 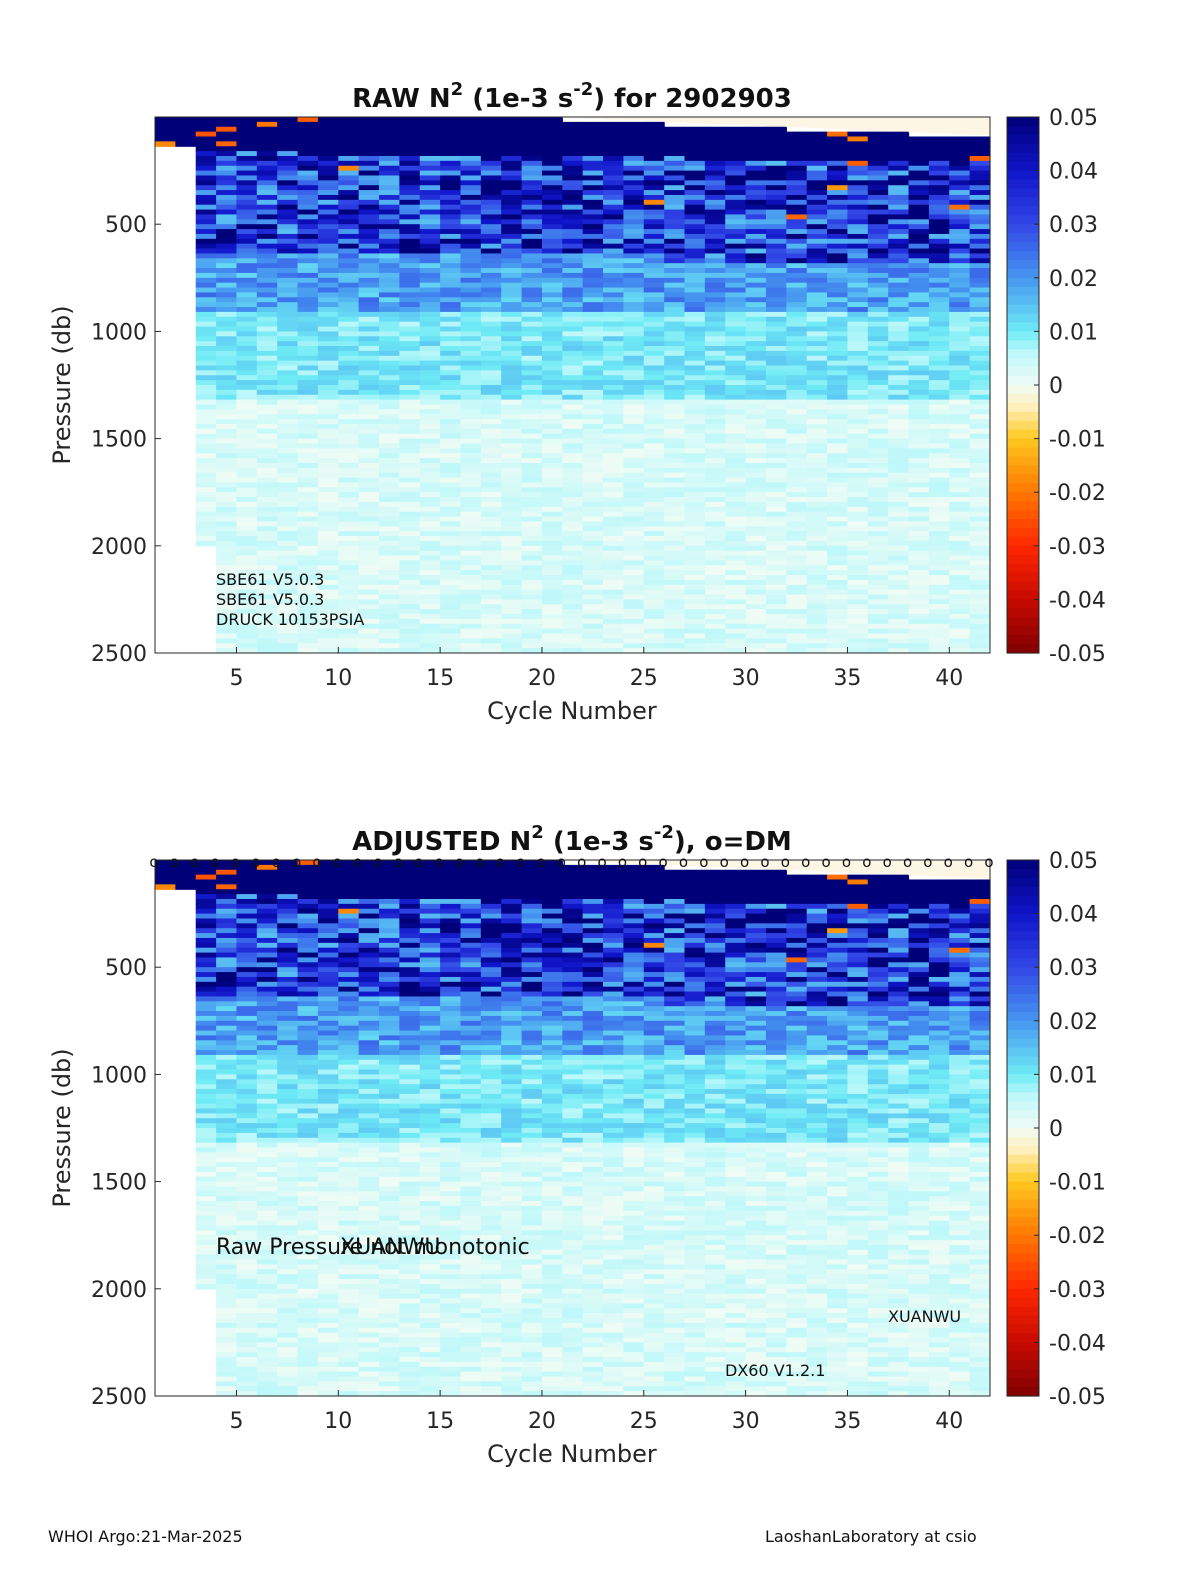 What do you see at coordinates (1073, 225) in the screenshot?
I see `colorbar-tick-label: 0.03` at bounding box center [1073, 225].